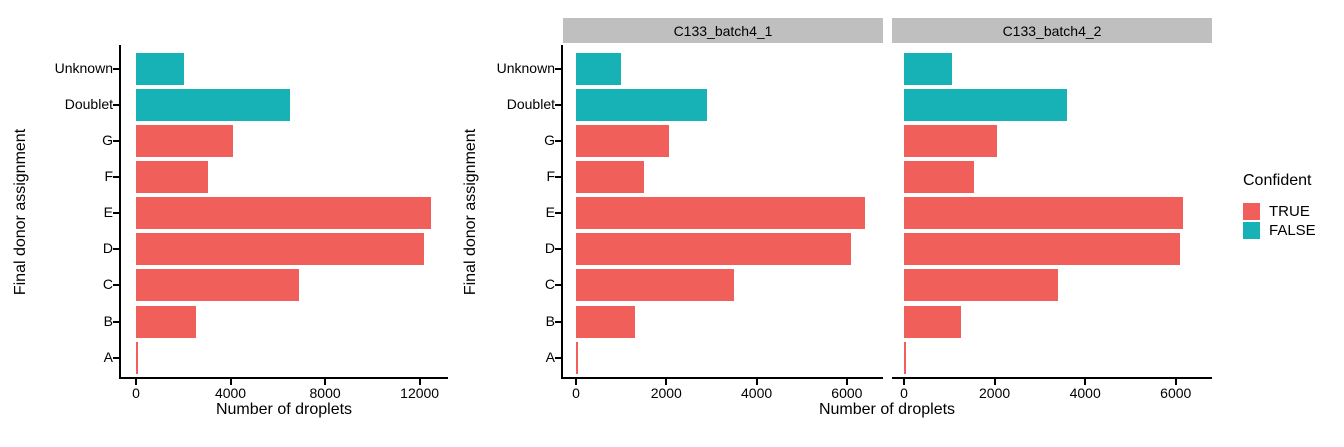 The height and width of the screenshot is (447, 1344). What do you see at coordinates (887, 409) in the screenshot?
I see `x-axis-title-facet-plot: Number of droplets` at bounding box center [887, 409].